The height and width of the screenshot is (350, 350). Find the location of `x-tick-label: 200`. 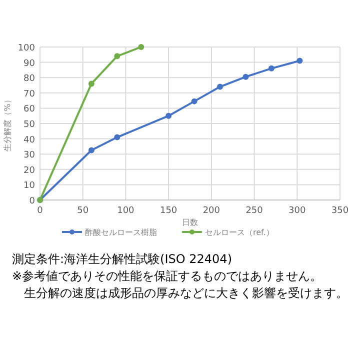

x-tick-label: 200 is located at coordinates (211, 211).